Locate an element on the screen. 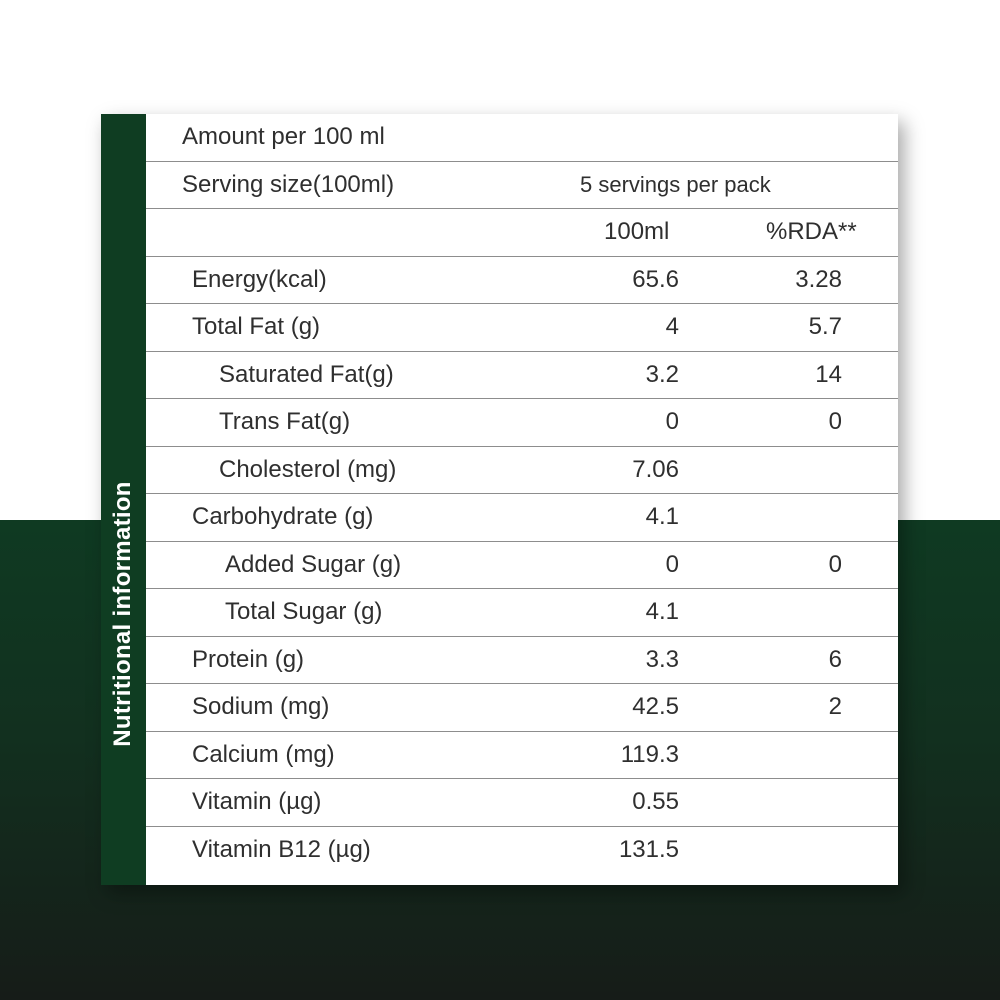 This screenshot has height=1000, width=1000. table-row: Saturated Fat(g) 3.2 14 is located at coordinates (522, 375).